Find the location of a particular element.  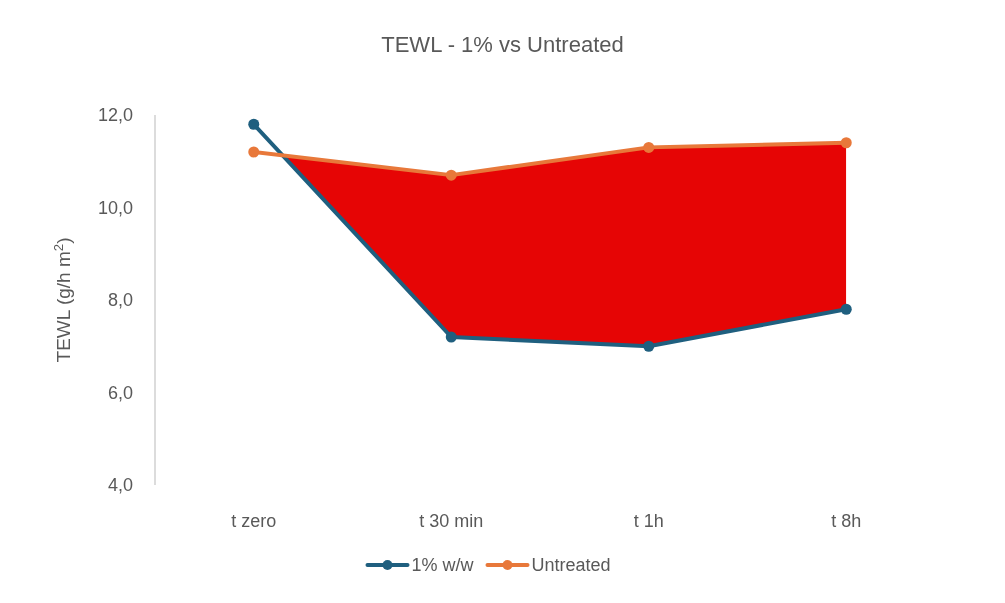

legend-label: 1% w/w is located at coordinates (443, 565).